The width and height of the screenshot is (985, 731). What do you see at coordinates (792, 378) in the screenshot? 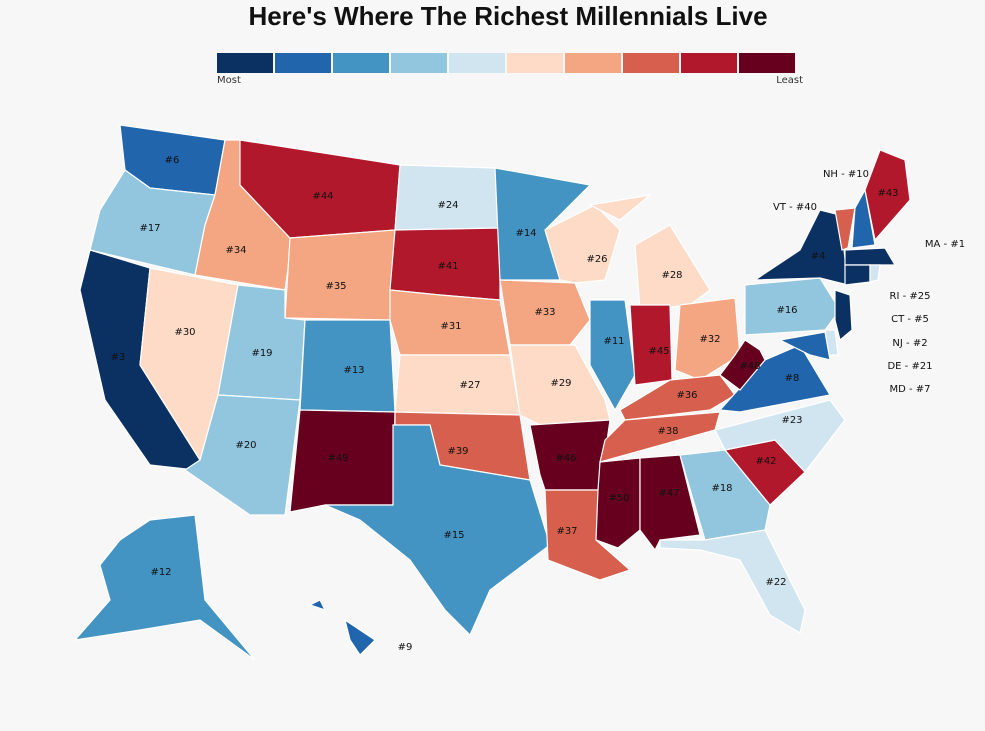
I see `state-label: #8` at bounding box center [792, 378].